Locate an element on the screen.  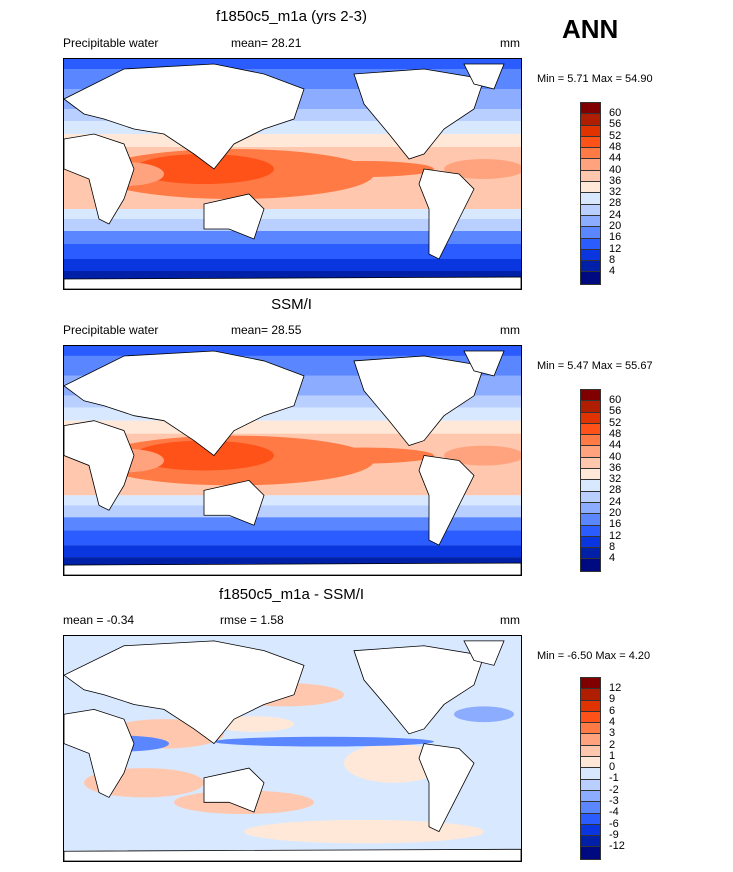
colorbar-tick-label: 16 is located at coordinates (615, 524).